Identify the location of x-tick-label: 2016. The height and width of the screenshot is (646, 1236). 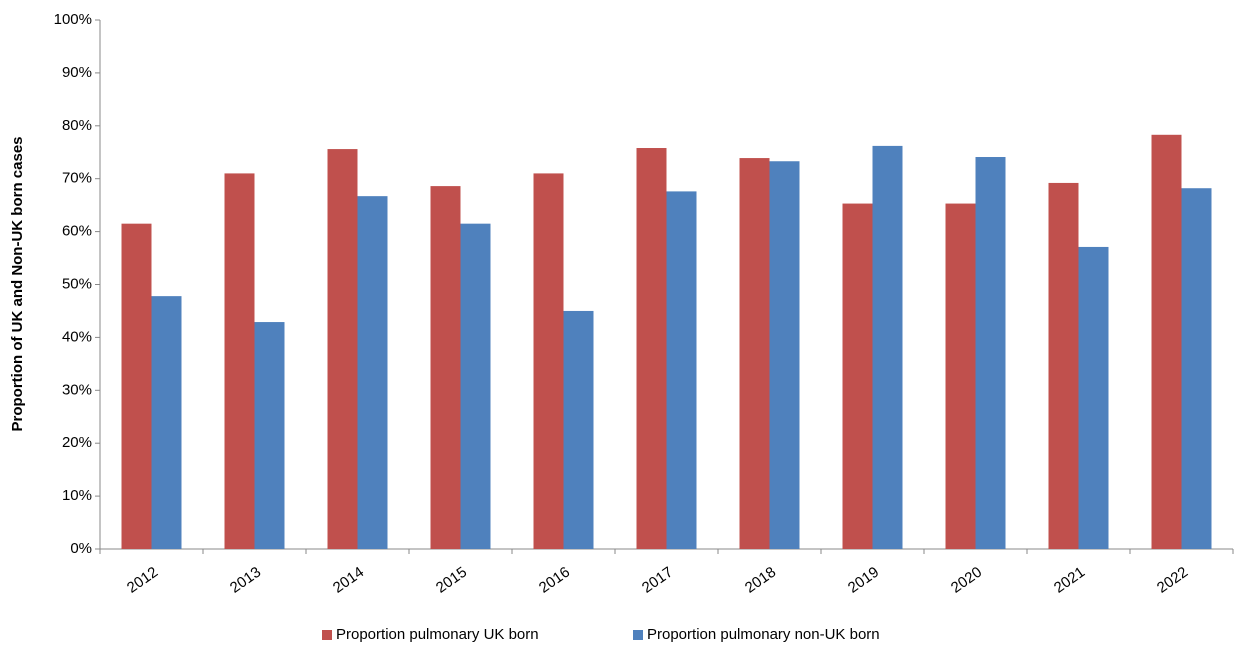
(554, 580).